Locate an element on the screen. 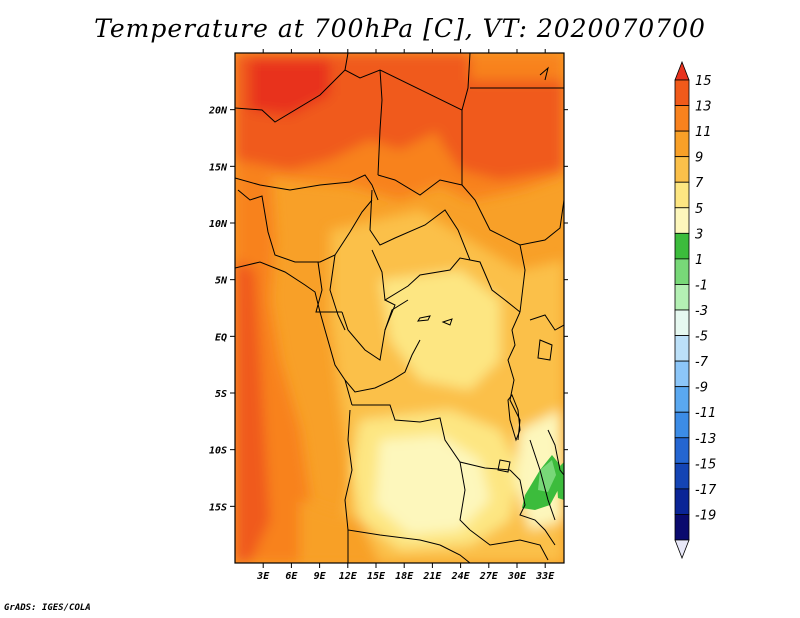 The height and width of the screenshot is (618, 800). colorbar-label: -9 is located at coordinates (701, 388).